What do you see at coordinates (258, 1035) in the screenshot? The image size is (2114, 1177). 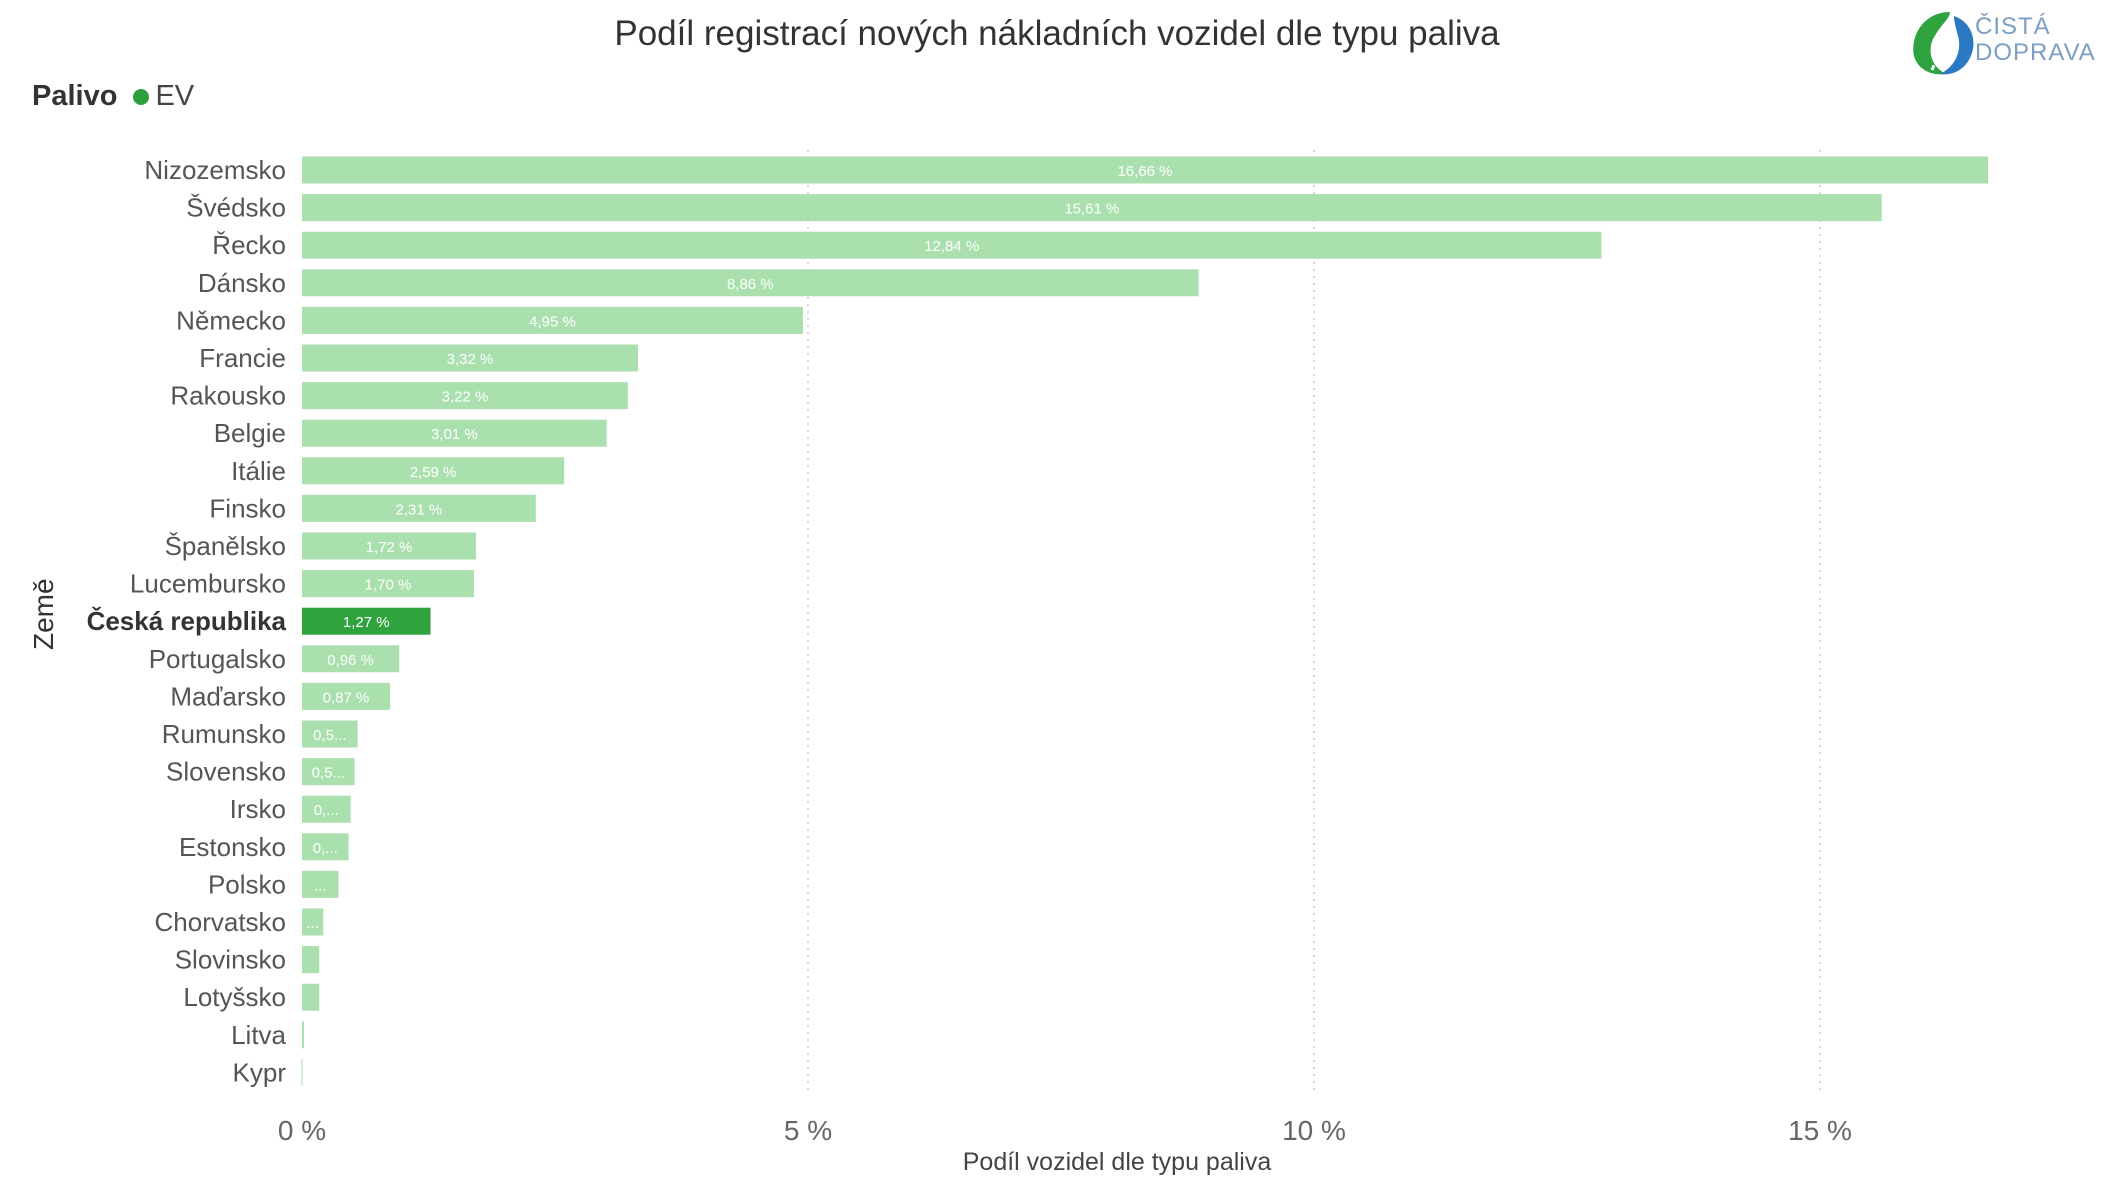 I see `y-tick-label: Litva` at bounding box center [258, 1035].